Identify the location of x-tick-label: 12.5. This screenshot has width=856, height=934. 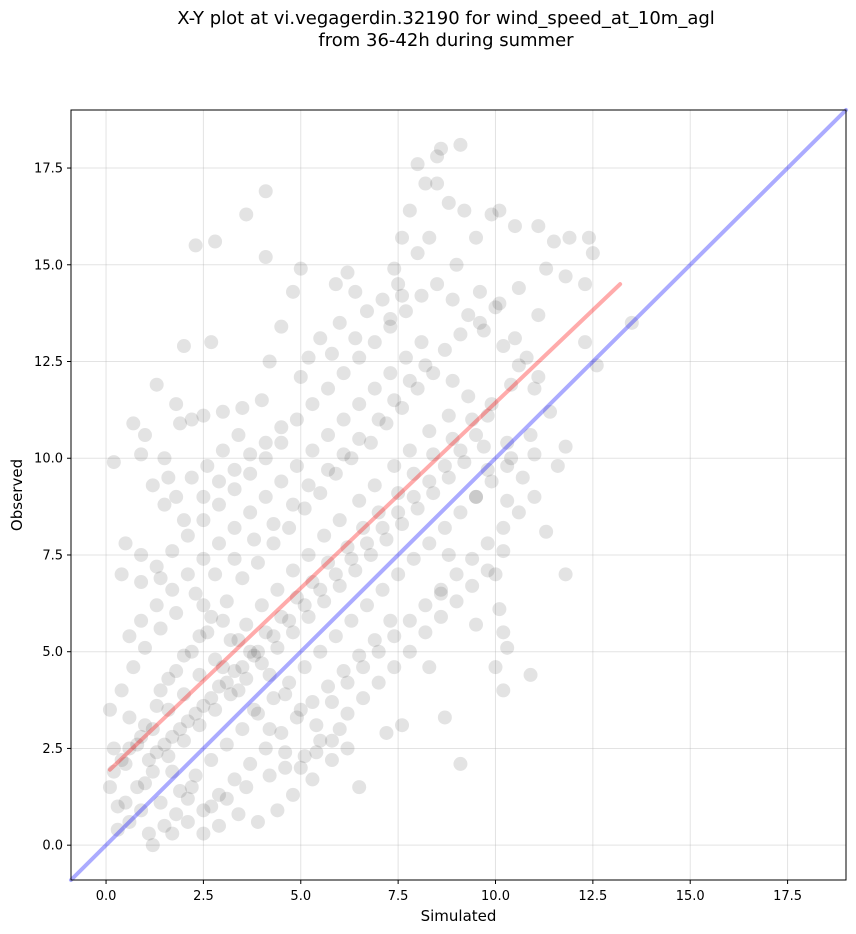
(592, 896).